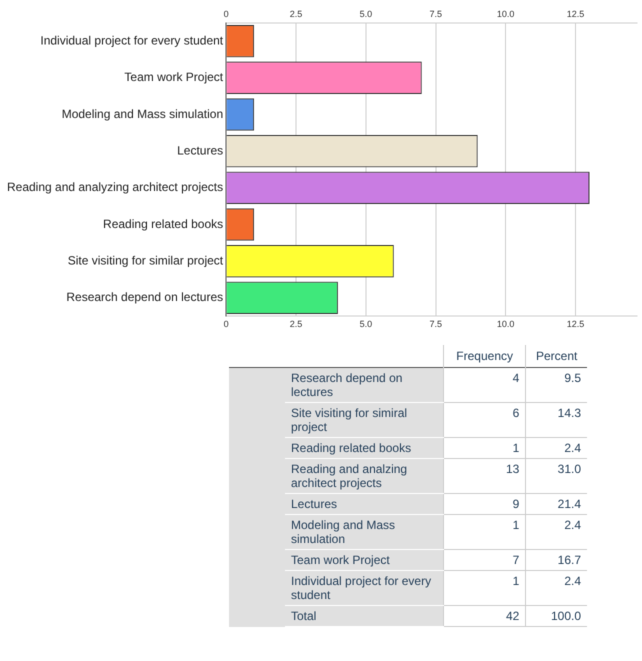  Describe the element at coordinates (485, 420) in the screenshot. I see `data-label: 6` at that location.